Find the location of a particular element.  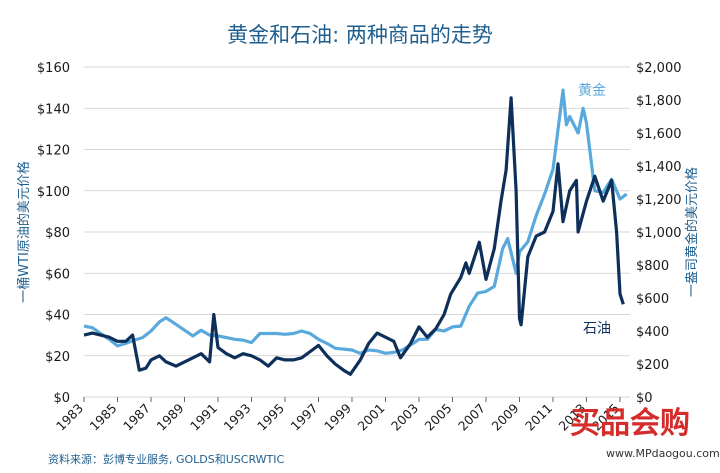

x-tick-label: 2001 is located at coordinates (370, 417).